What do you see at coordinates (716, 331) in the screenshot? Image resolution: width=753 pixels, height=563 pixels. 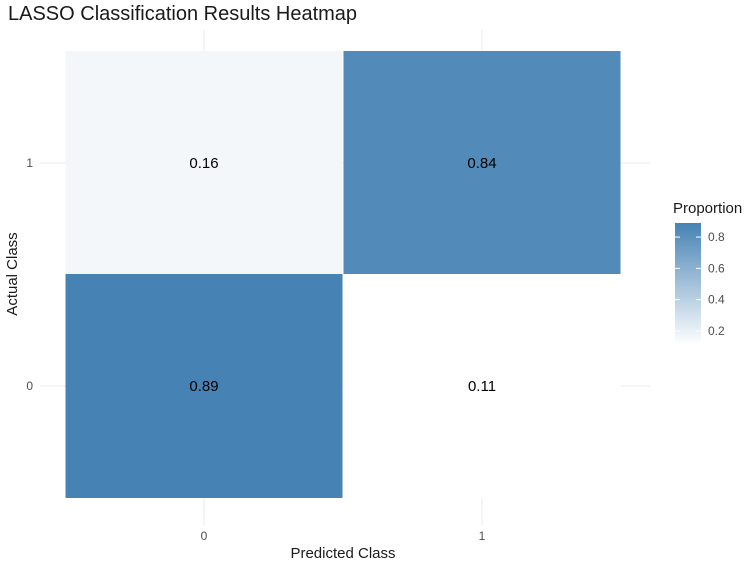 I see `legend-tick-label: 0.2` at bounding box center [716, 331].